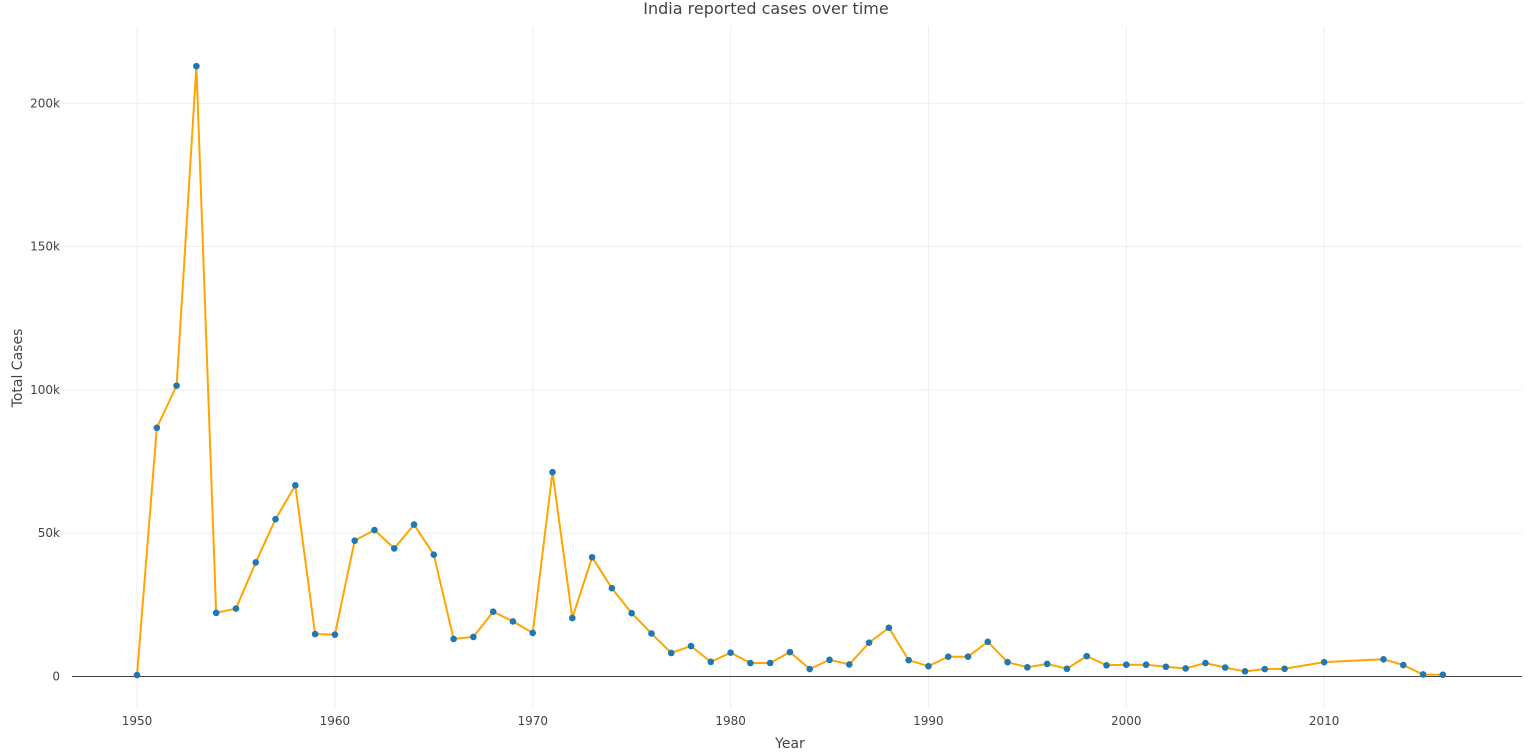  I want to click on x-tick-label: 2000, so click(1126, 721).